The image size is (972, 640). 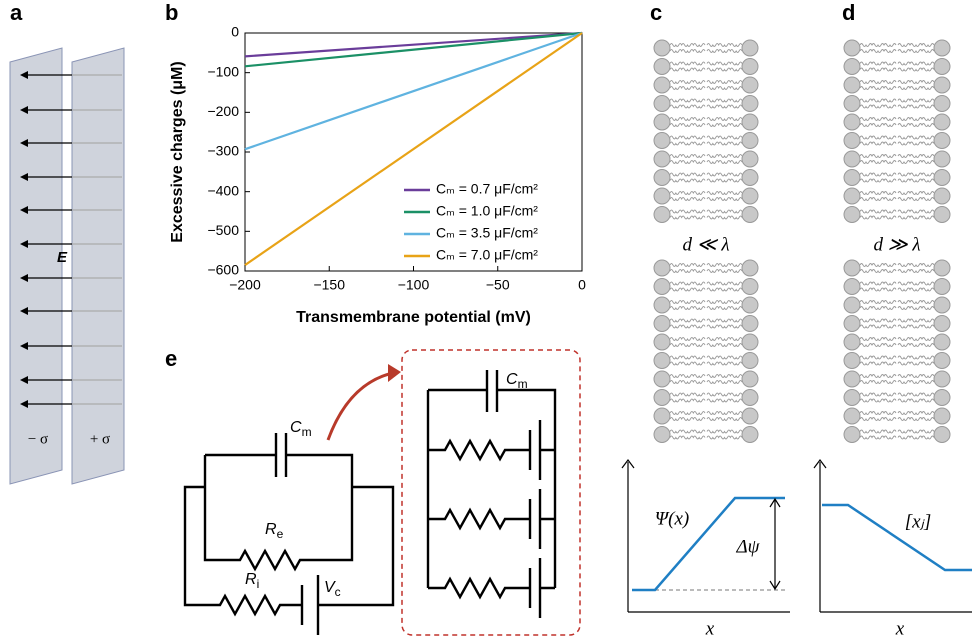 What do you see at coordinates (329, 285) in the screenshot?
I see `x-tick-label: −150` at bounding box center [329, 285].